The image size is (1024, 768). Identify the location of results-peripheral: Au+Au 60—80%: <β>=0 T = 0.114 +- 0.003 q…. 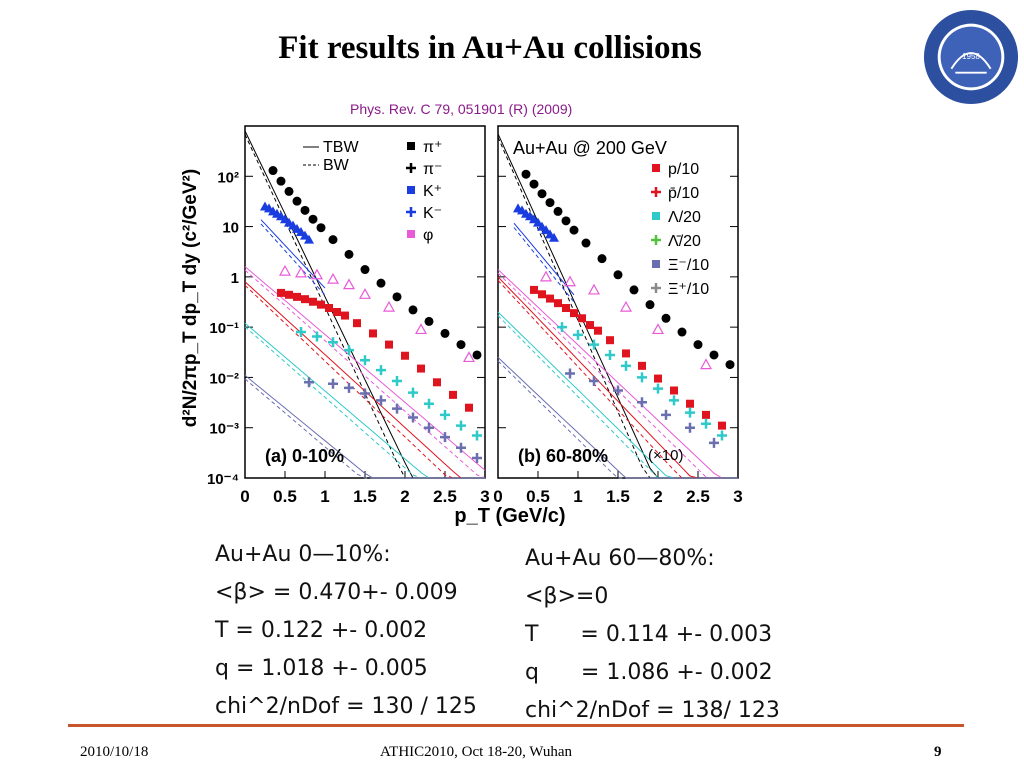
(652, 635).